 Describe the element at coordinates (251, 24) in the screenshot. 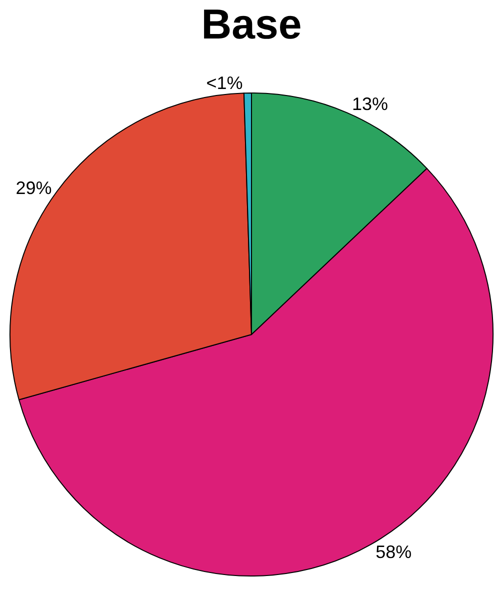

I see `chart-title: Base` at that location.